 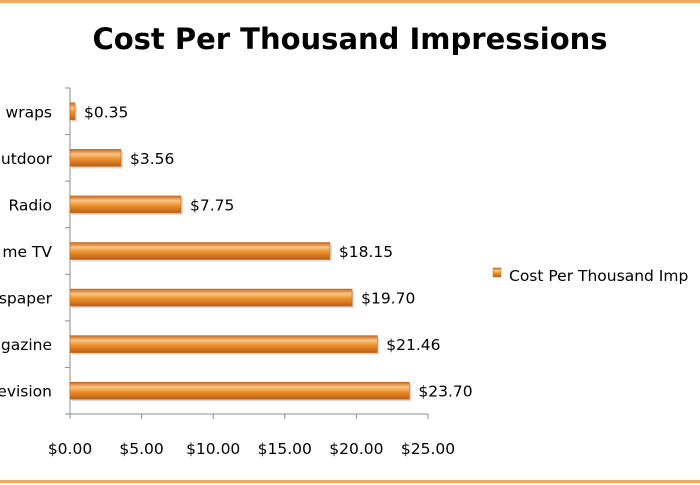 What do you see at coordinates (29, 112) in the screenshot?
I see `category-label: wraps` at bounding box center [29, 112].